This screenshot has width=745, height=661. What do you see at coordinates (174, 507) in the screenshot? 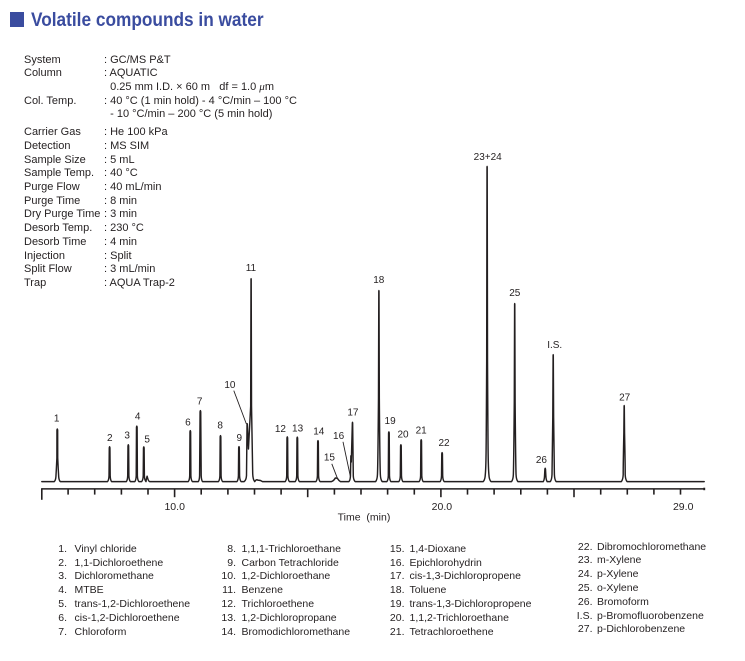
I see `svg-text: 10.0` at bounding box center [174, 507].